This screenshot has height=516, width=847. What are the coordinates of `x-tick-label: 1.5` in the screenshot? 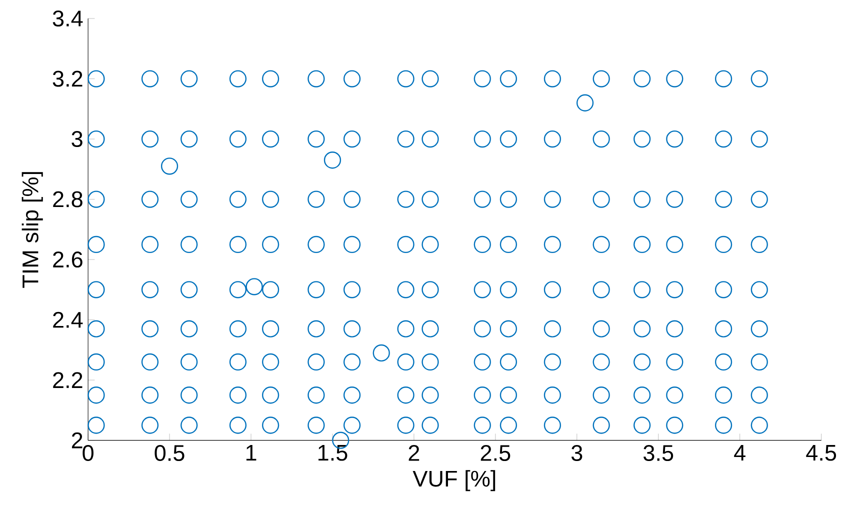 It's located at (333, 453).